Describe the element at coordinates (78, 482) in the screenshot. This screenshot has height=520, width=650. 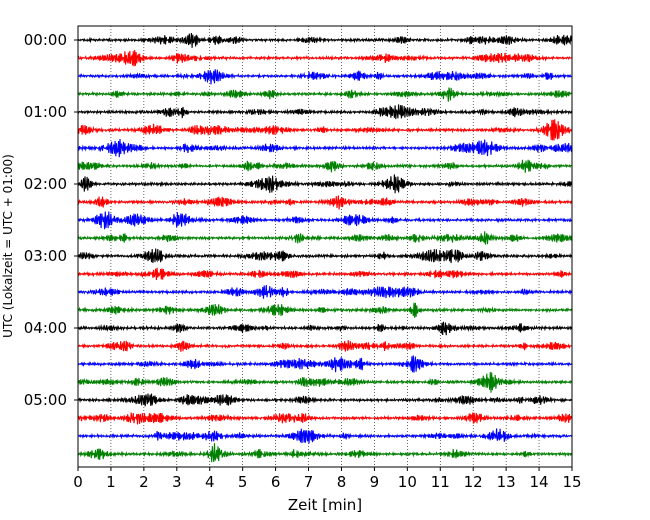
I see `x-tick-label: 0` at that location.